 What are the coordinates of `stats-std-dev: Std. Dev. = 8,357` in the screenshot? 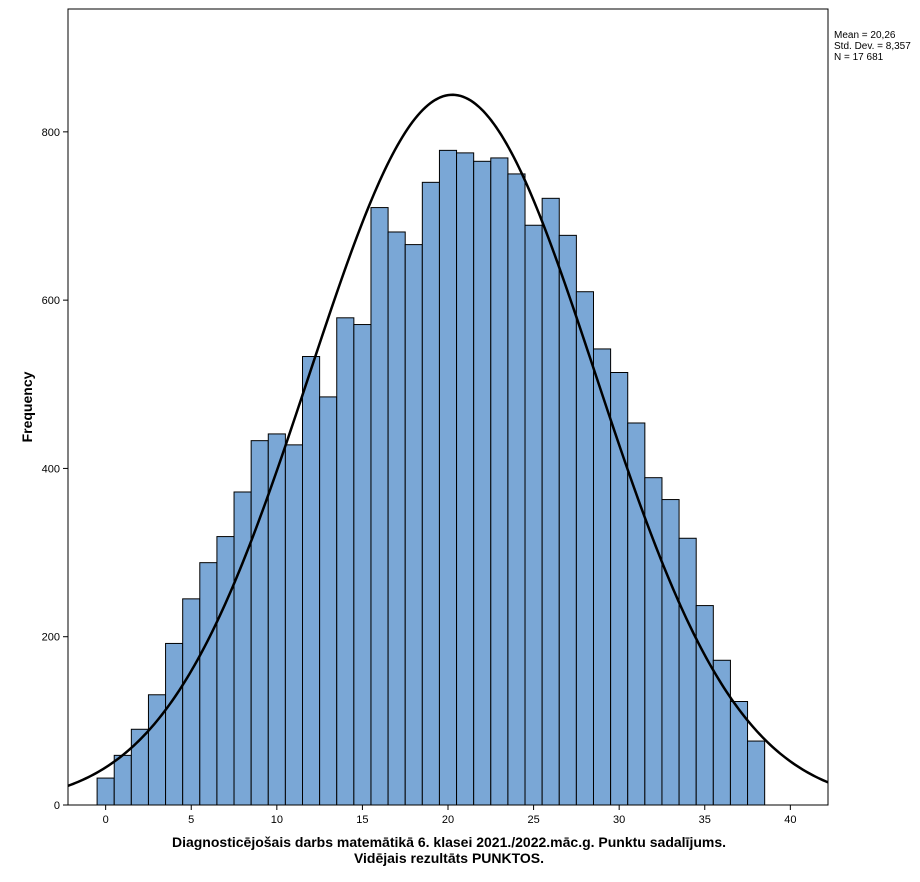 It's located at (872, 46).